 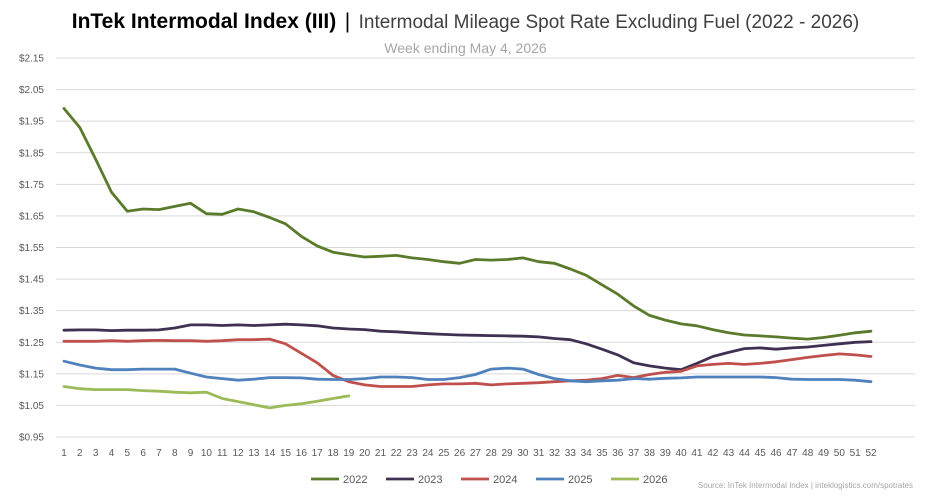 I want to click on legend-label-2022: 2022, so click(x=355, y=480).